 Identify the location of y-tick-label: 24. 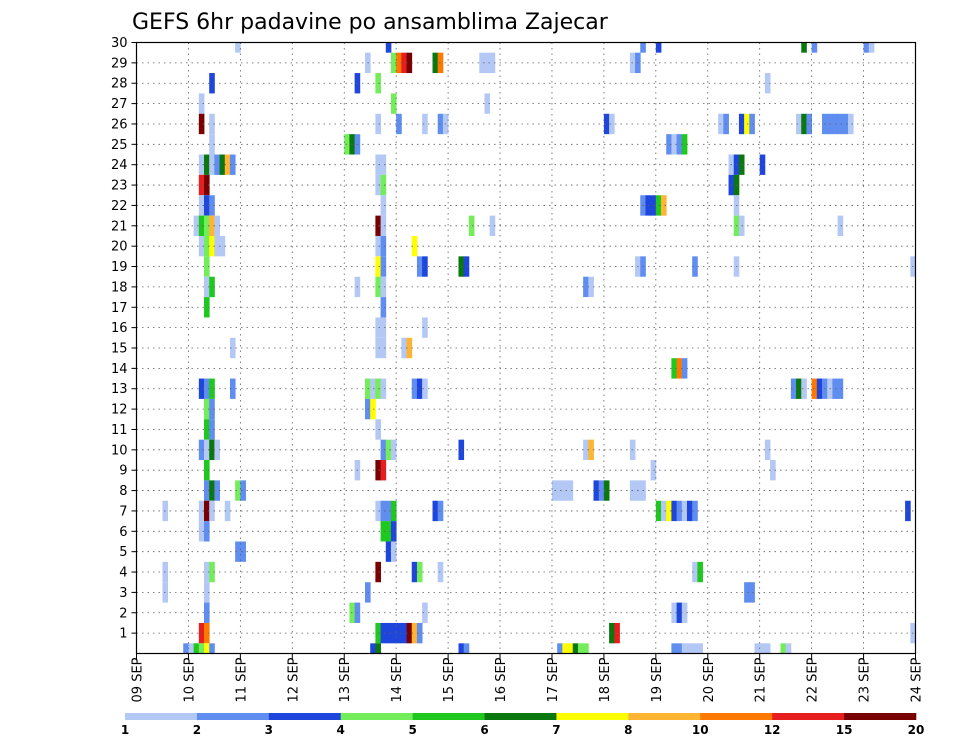
(119, 165).